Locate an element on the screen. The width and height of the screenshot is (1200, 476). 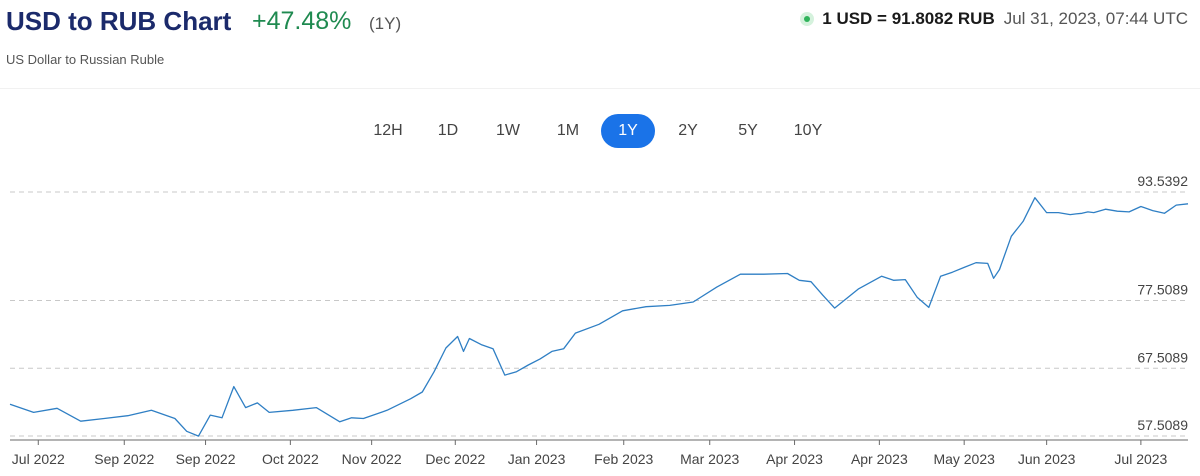
range-button-1w: 1W is located at coordinates (508, 131).